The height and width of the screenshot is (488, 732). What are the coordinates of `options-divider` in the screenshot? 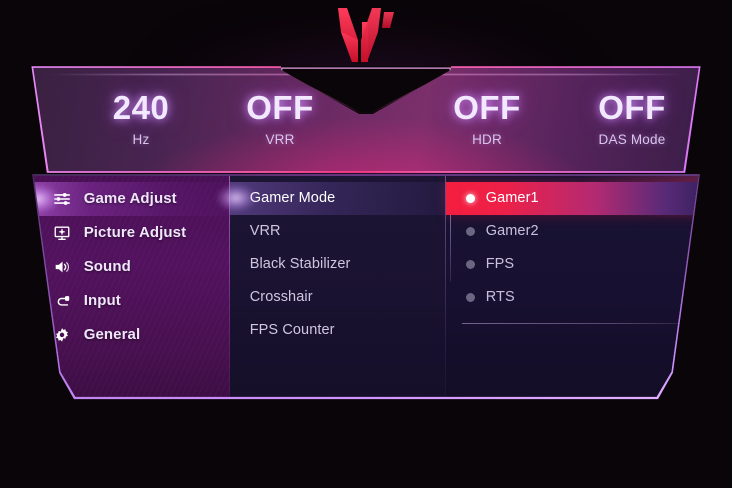 It's located at (574, 323).